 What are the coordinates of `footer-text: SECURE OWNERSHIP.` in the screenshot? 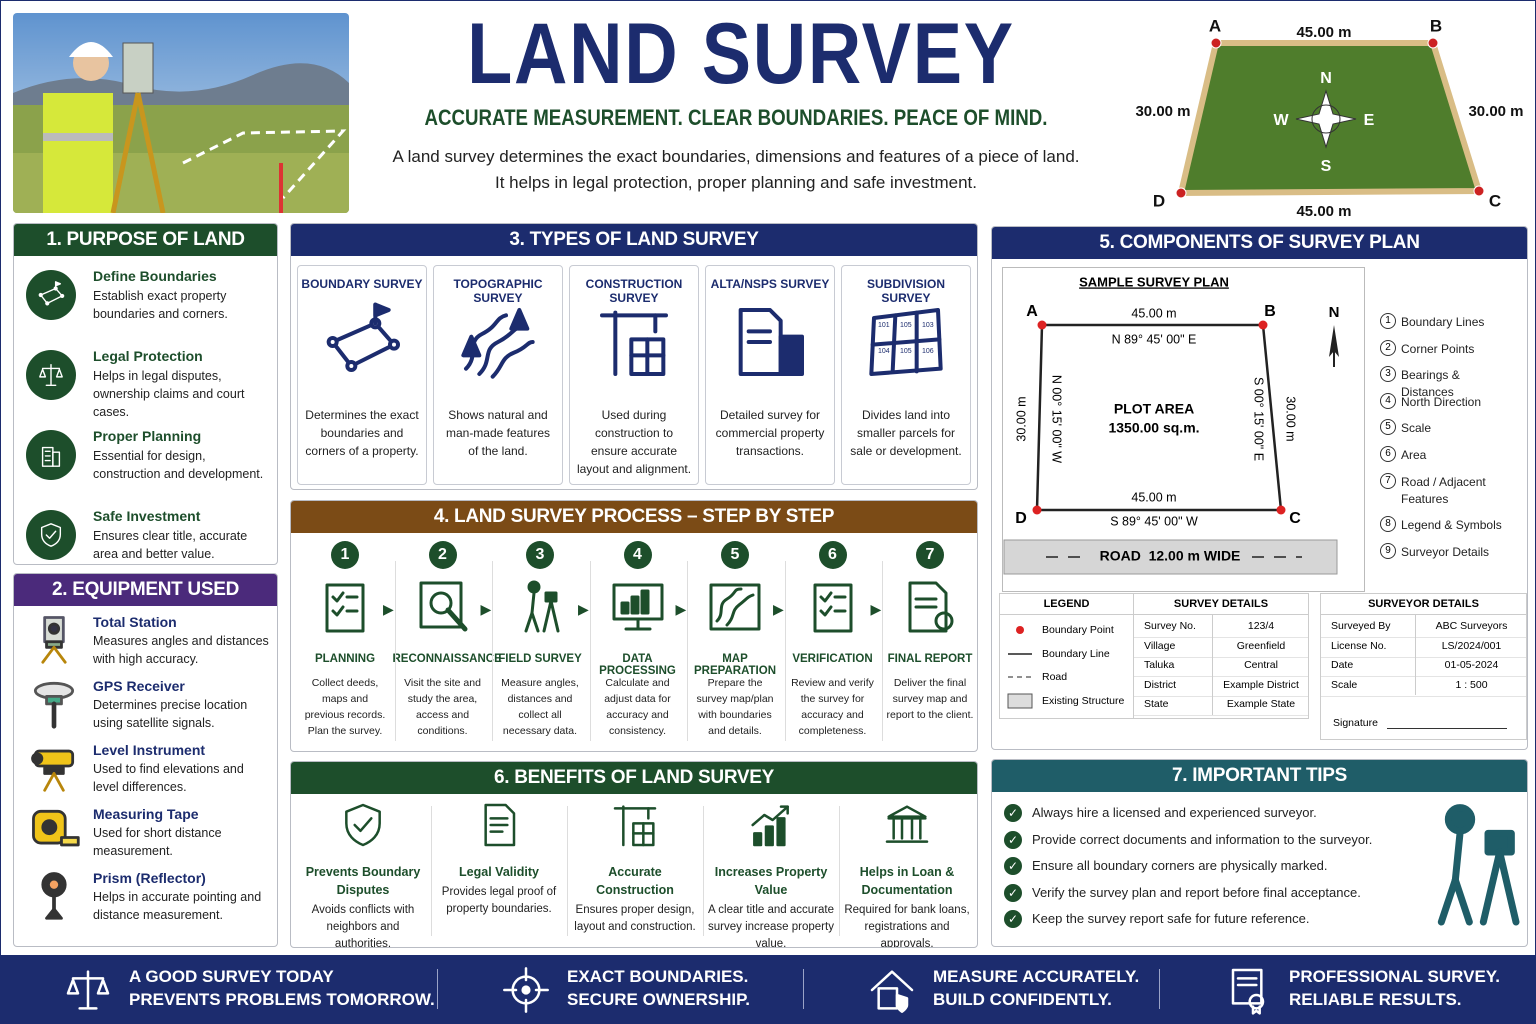 It's located at (658, 999).